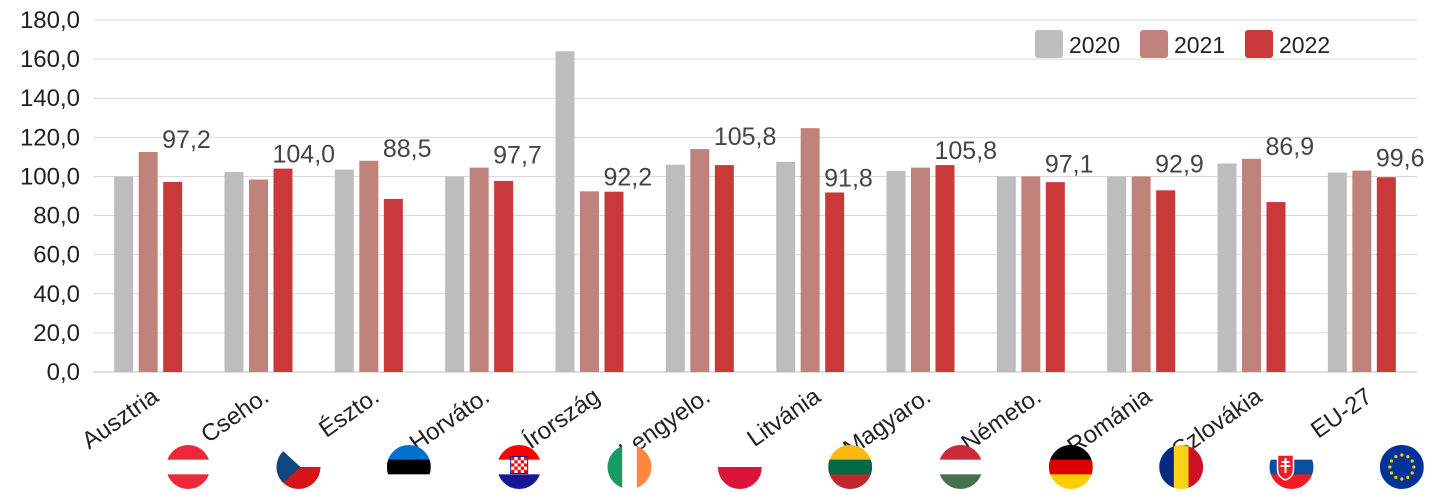 The width and height of the screenshot is (1446, 495). I want to click on flag-estonia-icon, so click(408, 467).